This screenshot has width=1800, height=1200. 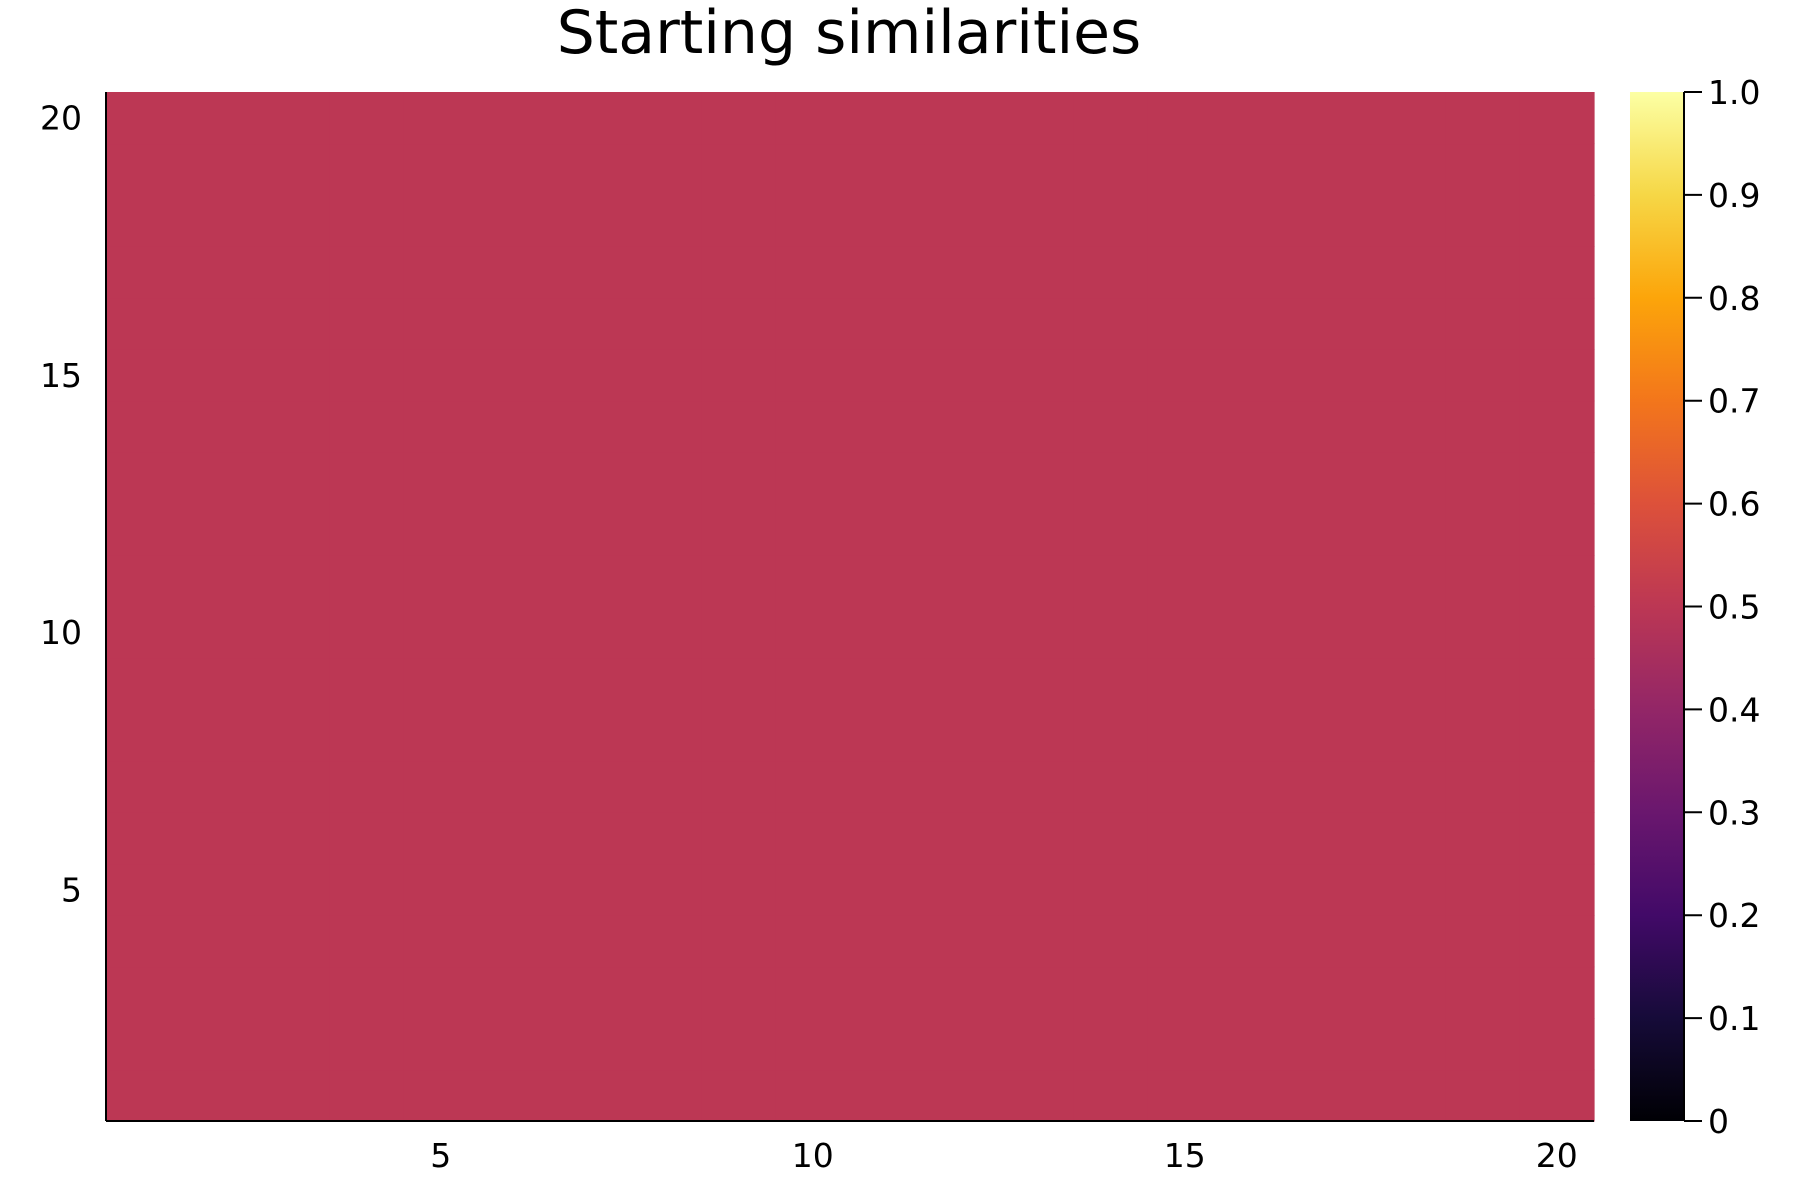 What do you see at coordinates (1734, 709) in the screenshot?
I see `colorbar-tick-label: 0.4` at bounding box center [1734, 709].